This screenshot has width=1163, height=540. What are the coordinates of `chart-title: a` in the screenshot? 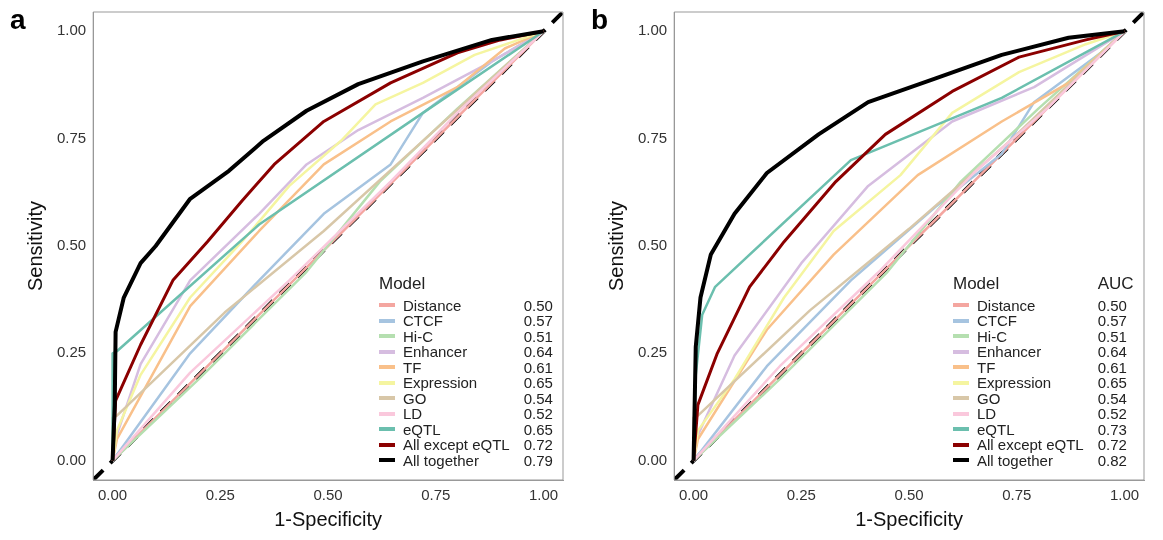 It's located at (18, 20).